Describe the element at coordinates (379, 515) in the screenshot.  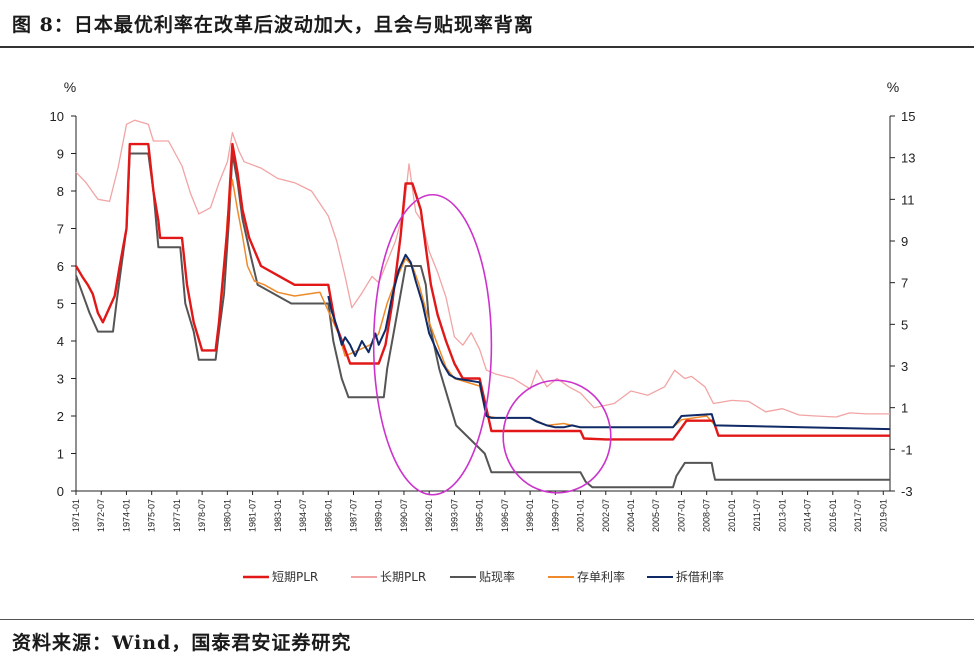
I see `x-tick-label: 1989-01` at that location.